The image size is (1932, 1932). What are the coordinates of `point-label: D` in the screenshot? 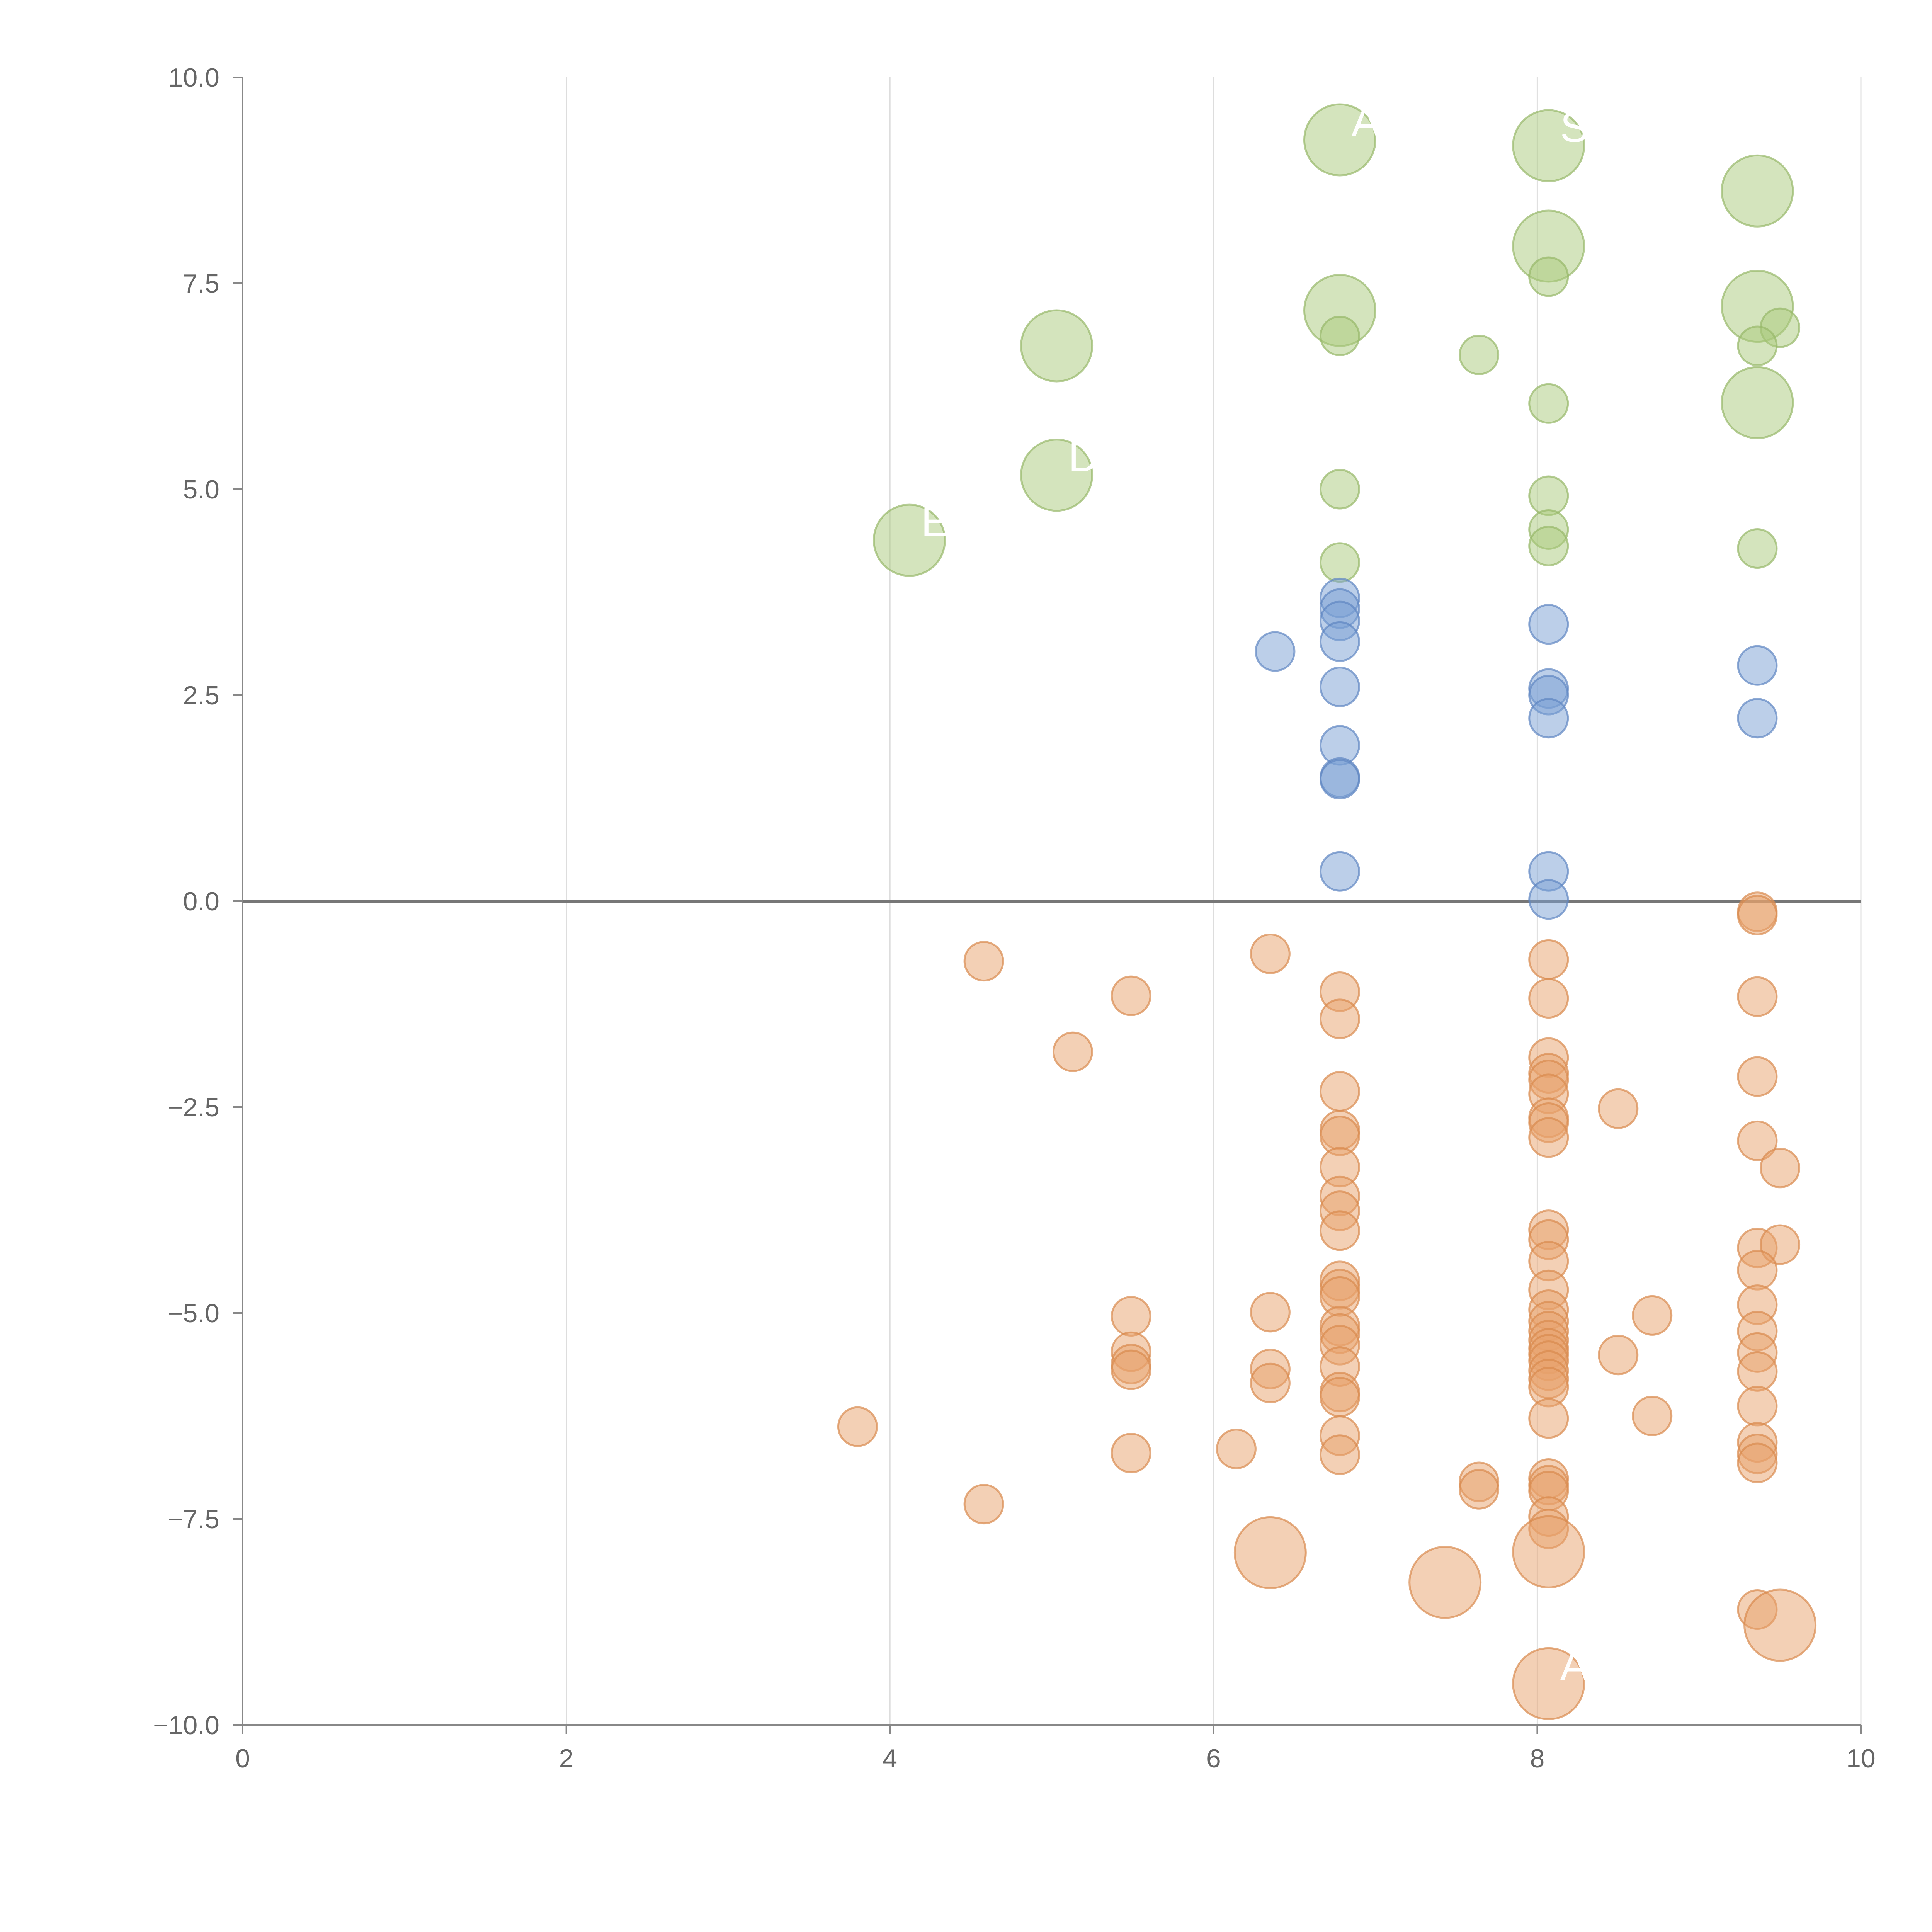 It's located at (1084, 457).